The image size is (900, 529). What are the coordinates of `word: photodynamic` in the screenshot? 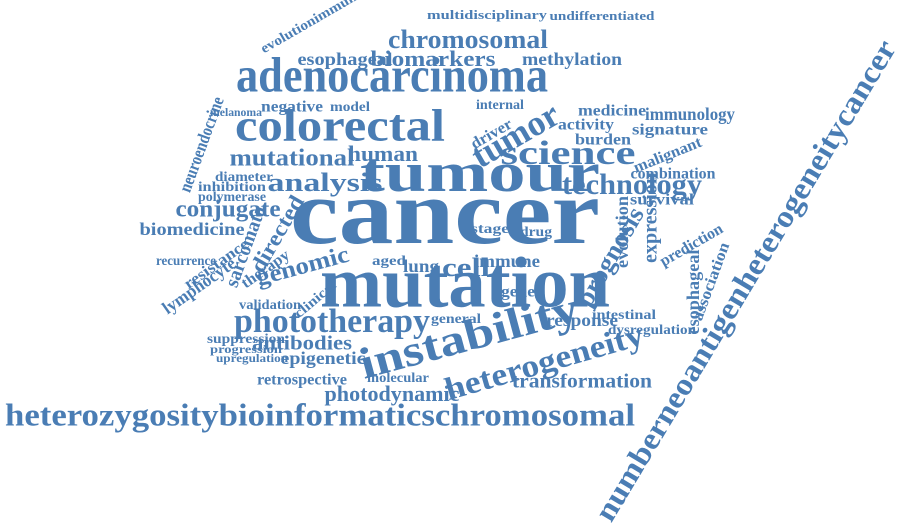 It's located at (392, 393).